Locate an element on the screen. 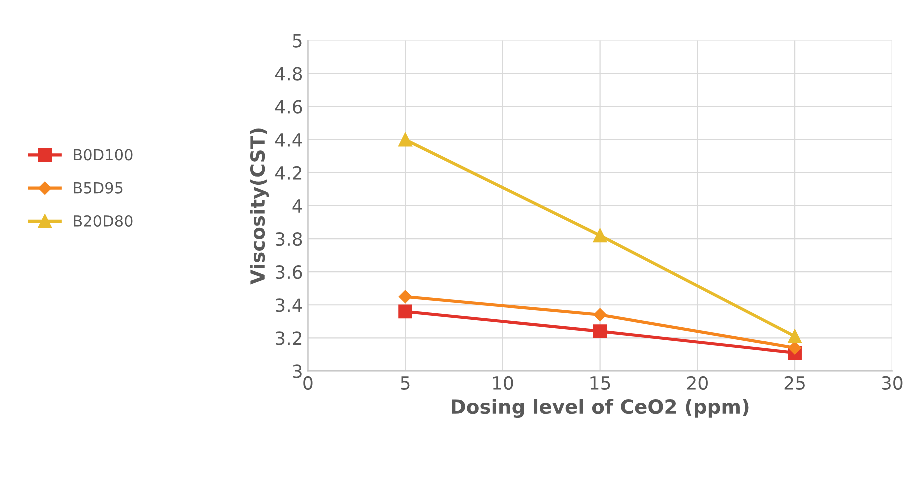 Image resolution: width=920 pixels, height=479 pixels. y-tick-label: 4.4 is located at coordinates (289, 140).